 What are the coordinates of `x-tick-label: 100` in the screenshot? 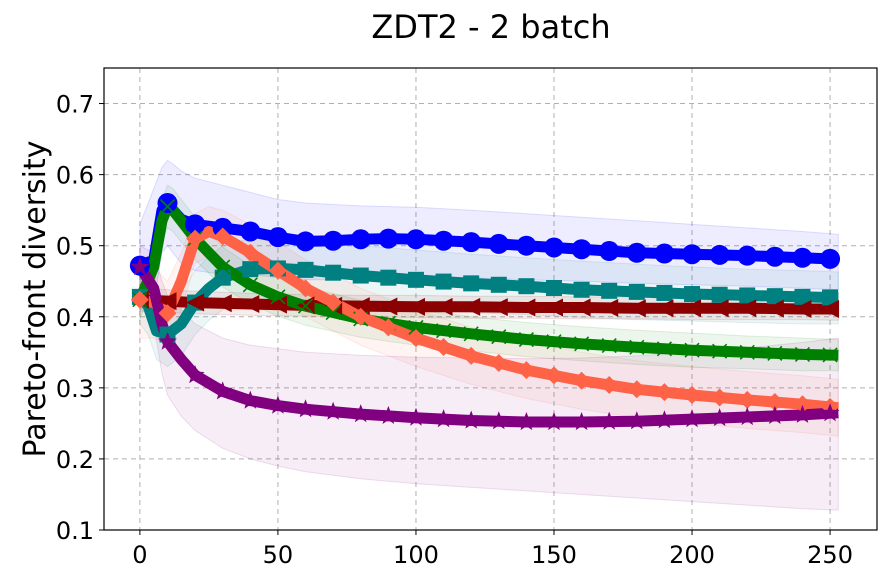 It's located at (416, 555).